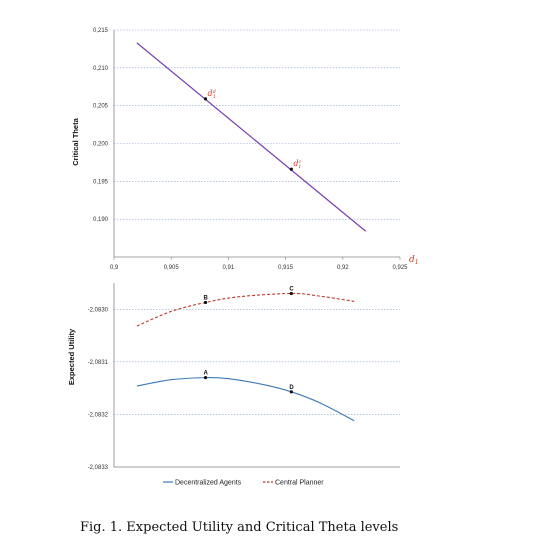 This screenshot has height=559, width=535. What do you see at coordinates (206, 298) in the screenshot?
I see `bottom-point-label: B` at bounding box center [206, 298].